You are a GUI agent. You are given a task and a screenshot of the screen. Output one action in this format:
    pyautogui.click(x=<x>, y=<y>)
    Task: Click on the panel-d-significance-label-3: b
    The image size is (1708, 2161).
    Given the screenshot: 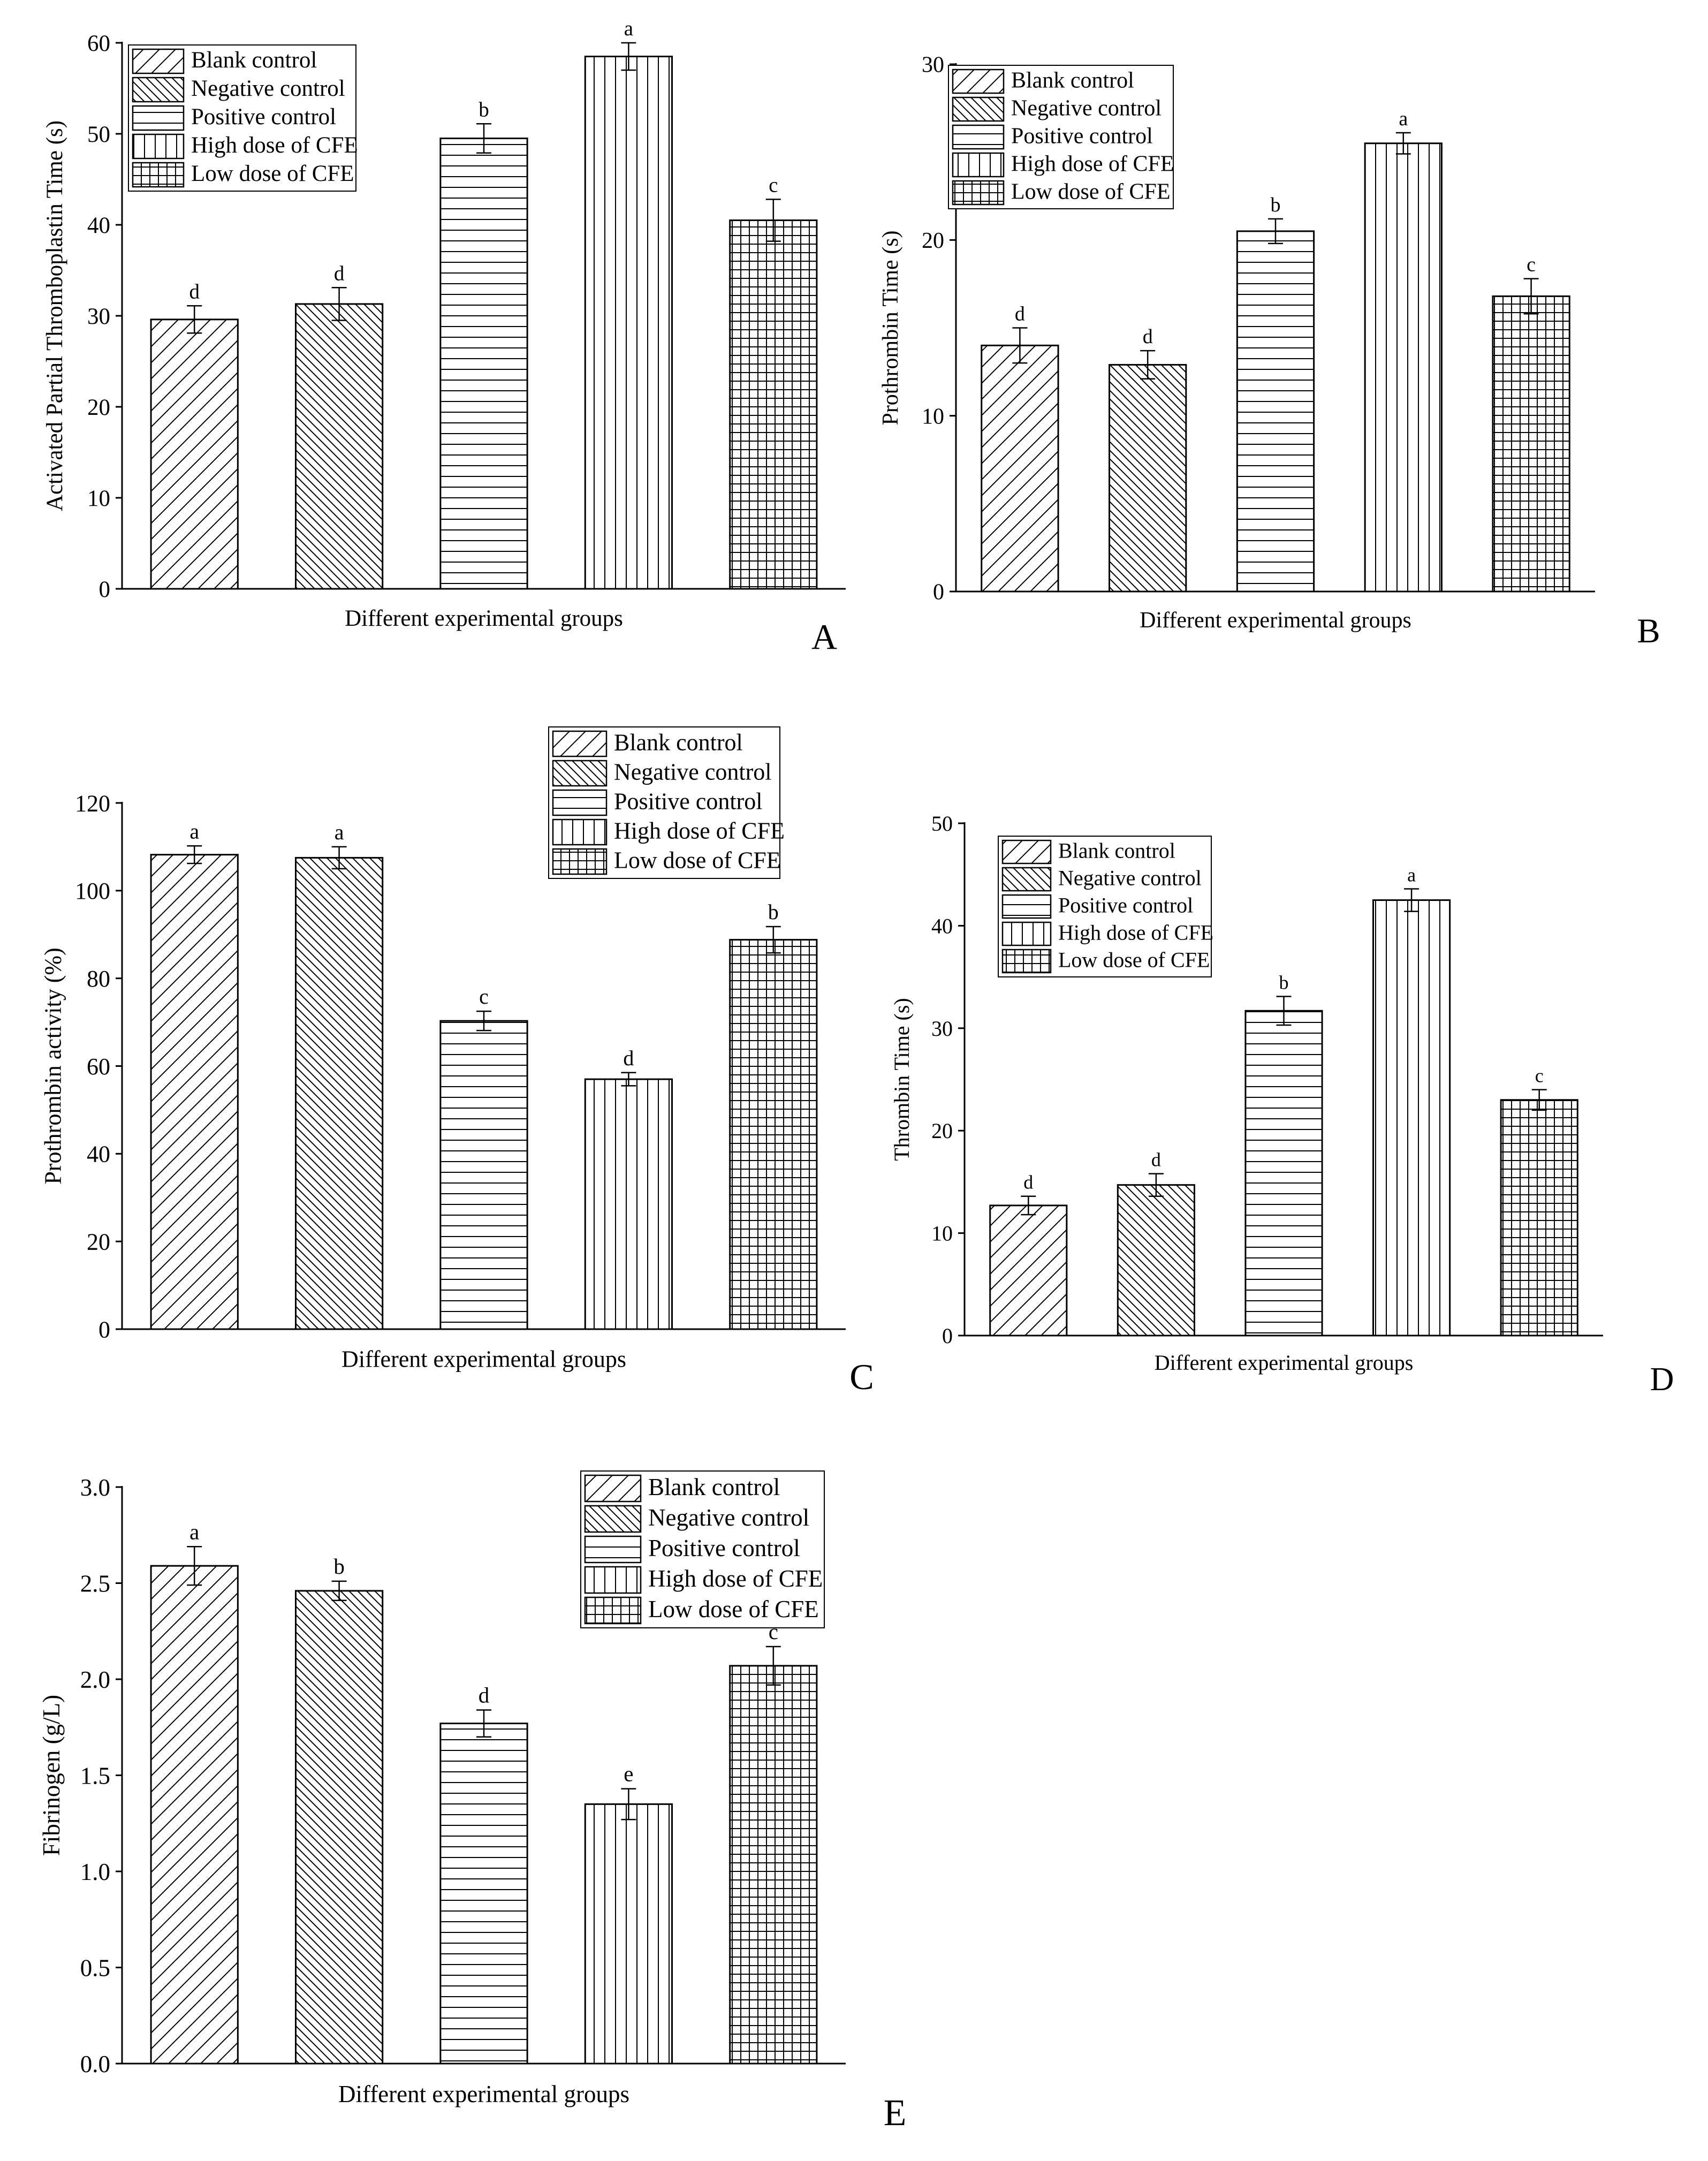 What is the action you would take?
    pyautogui.click(x=1284, y=982)
    